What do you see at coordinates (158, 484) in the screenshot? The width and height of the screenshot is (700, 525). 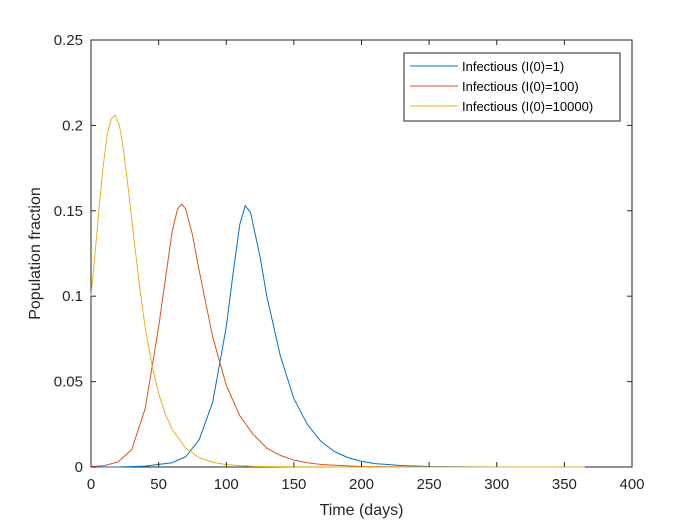 I see `x-tick-label: 50` at bounding box center [158, 484].